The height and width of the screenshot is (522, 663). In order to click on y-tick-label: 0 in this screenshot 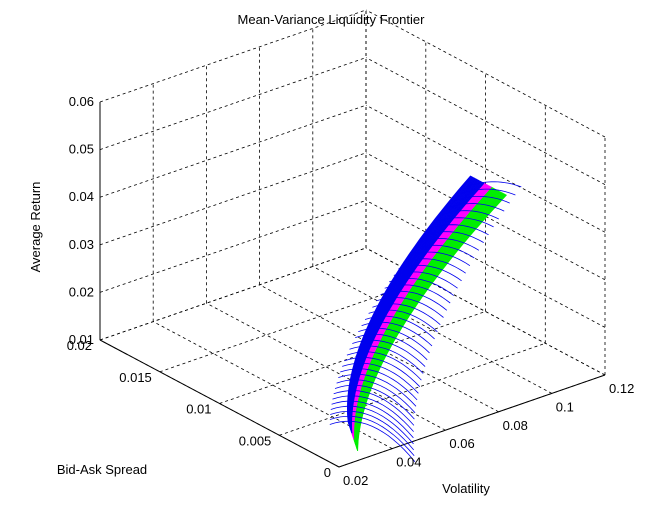, I will do `click(327, 472)`.